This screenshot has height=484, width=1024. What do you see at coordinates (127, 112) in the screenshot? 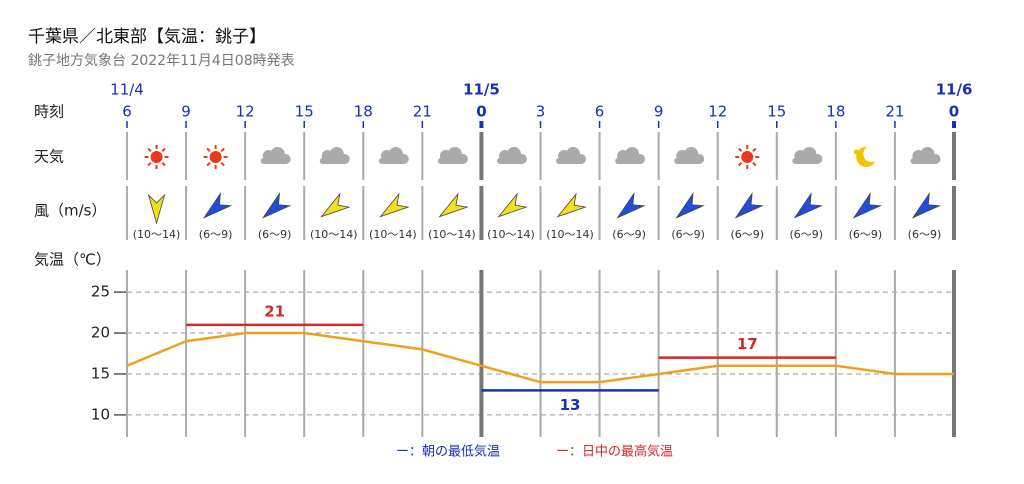
I see `x-tick-label: 6` at bounding box center [127, 112].